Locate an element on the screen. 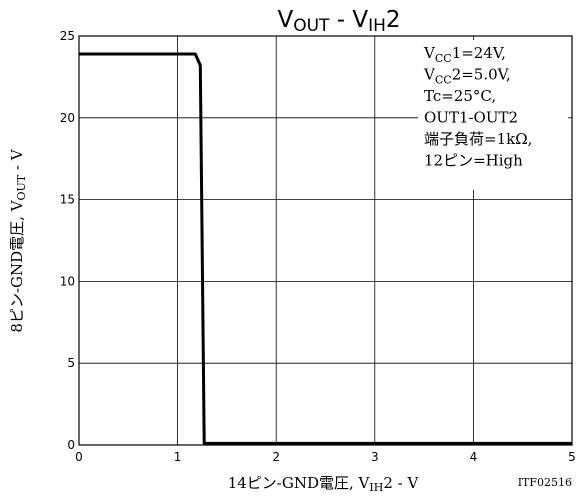 This screenshot has width=578, height=499. chart-title: VOUT - VIH2 is located at coordinates (338, 21).